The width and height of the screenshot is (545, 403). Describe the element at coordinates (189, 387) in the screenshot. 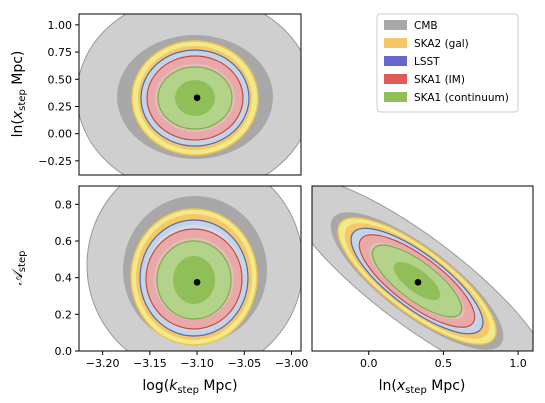

I see `x-axis-label-bottom-left: log(kstep Mpc)` at that location.